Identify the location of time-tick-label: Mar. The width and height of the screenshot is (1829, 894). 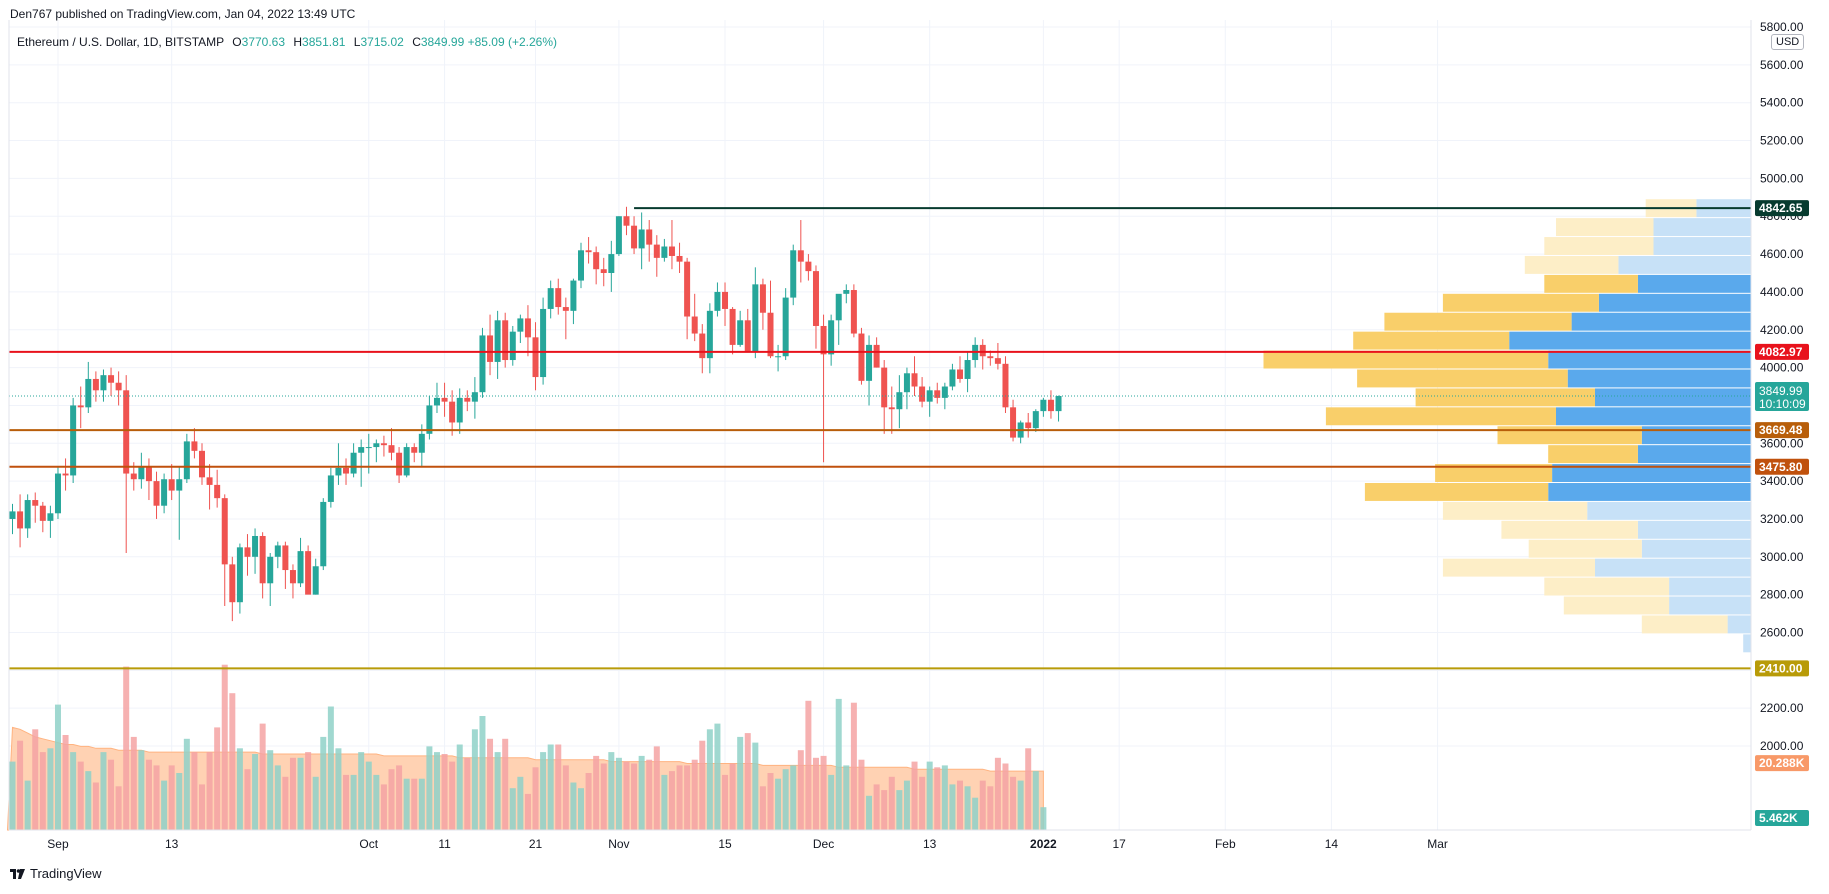
(1437, 844).